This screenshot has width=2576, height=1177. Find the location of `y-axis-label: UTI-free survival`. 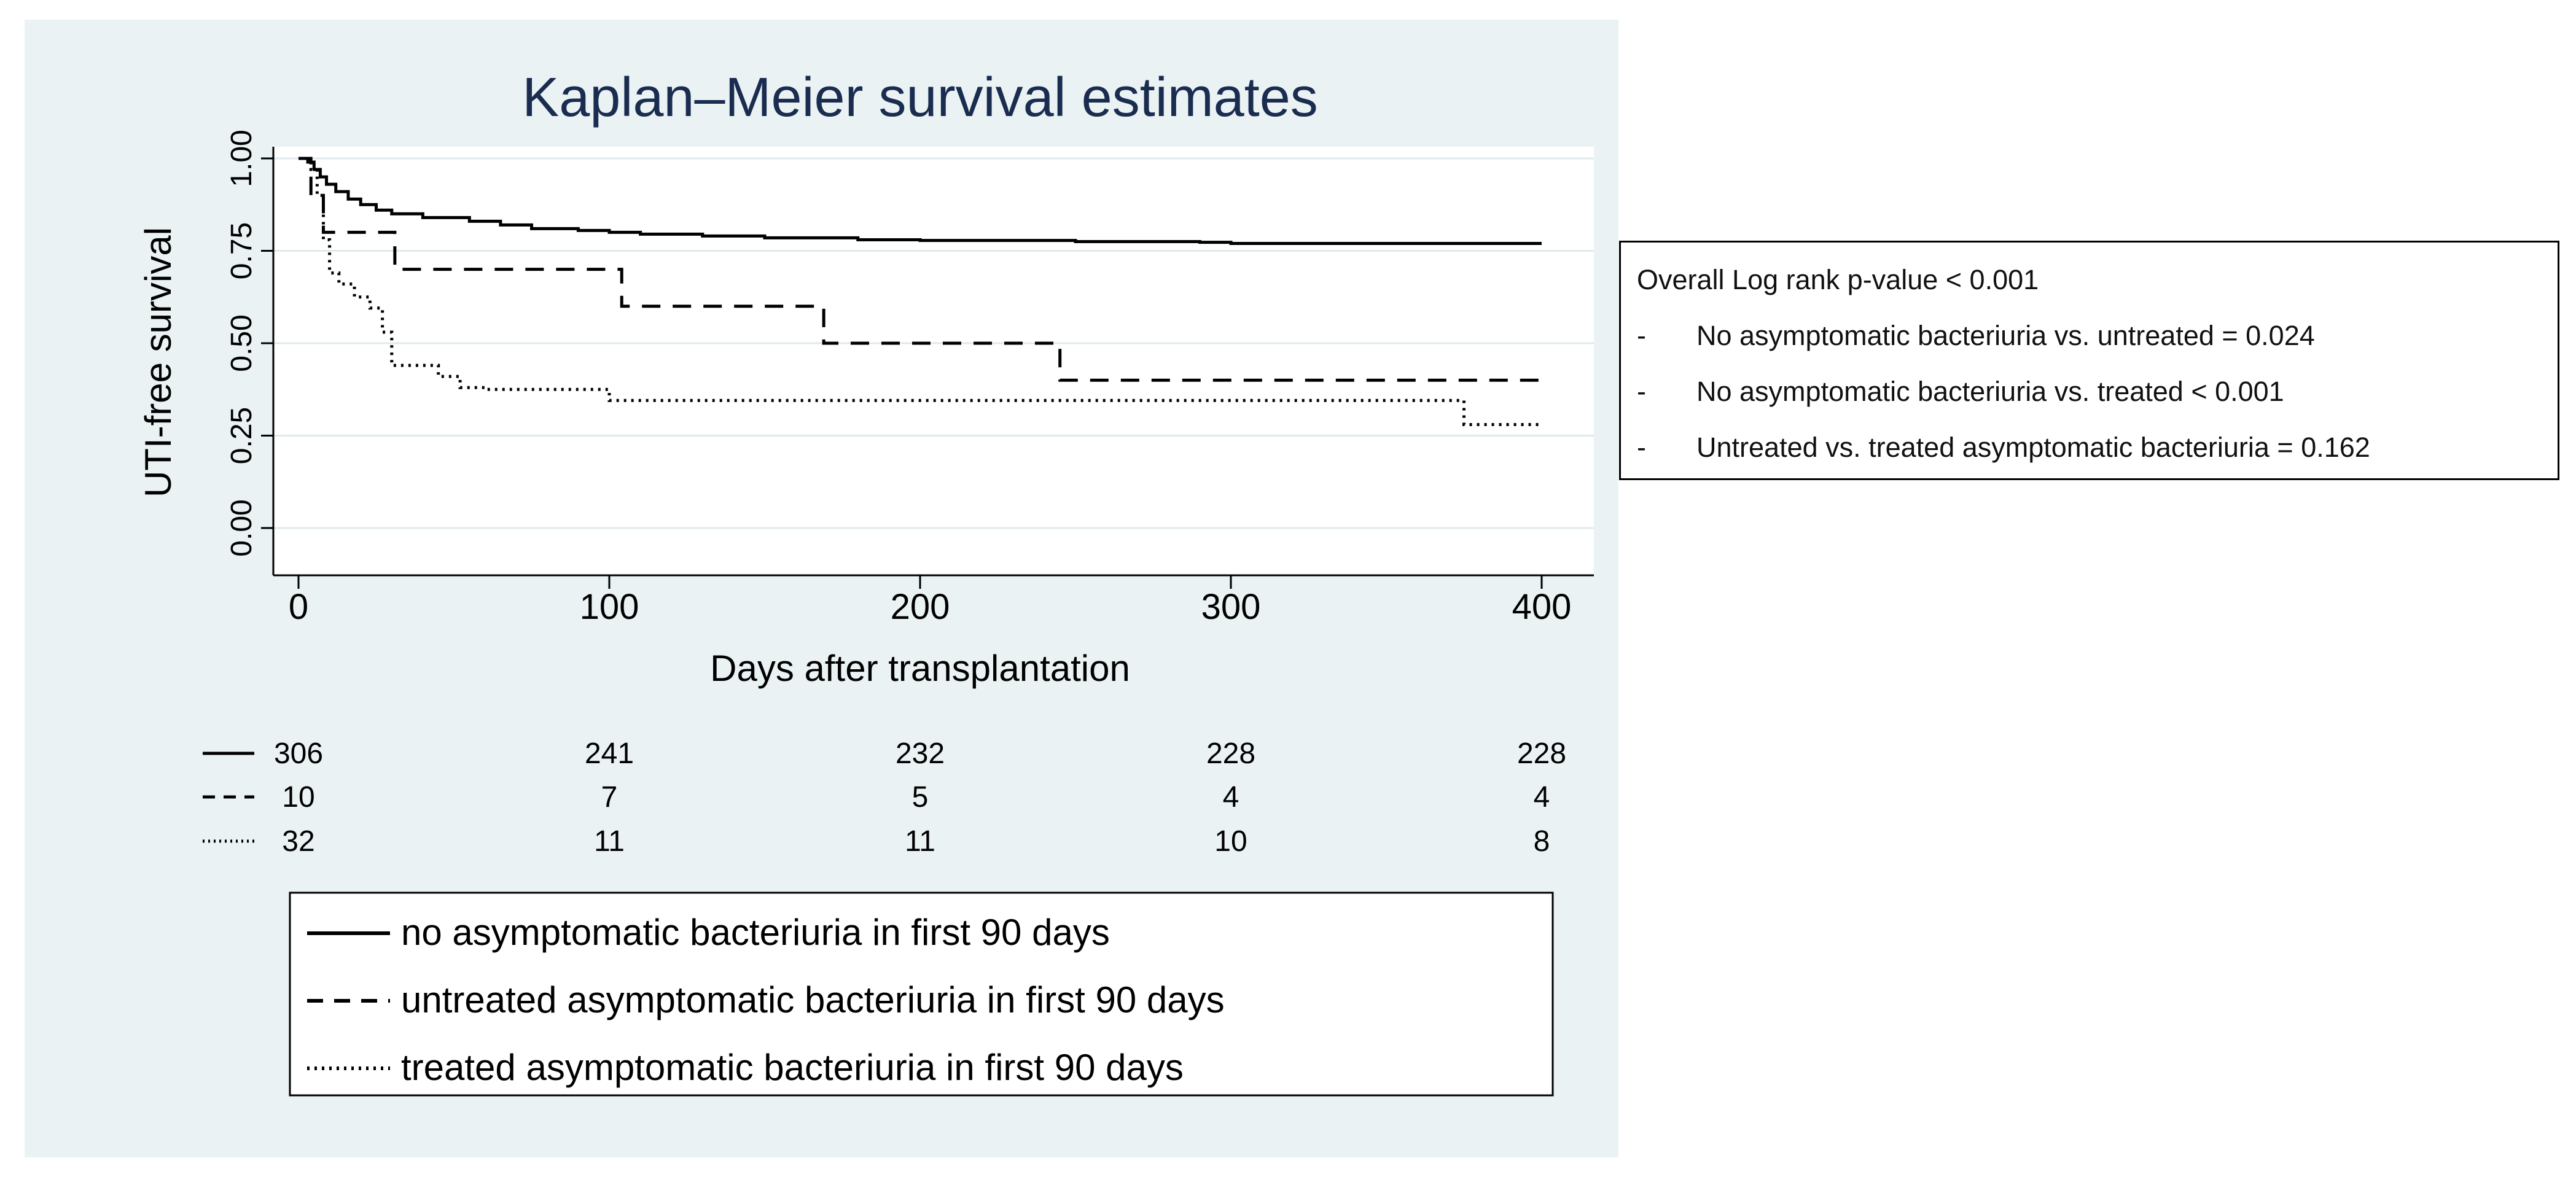

y-axis-label: UTI-free survival is located at coordinates (158, 362).